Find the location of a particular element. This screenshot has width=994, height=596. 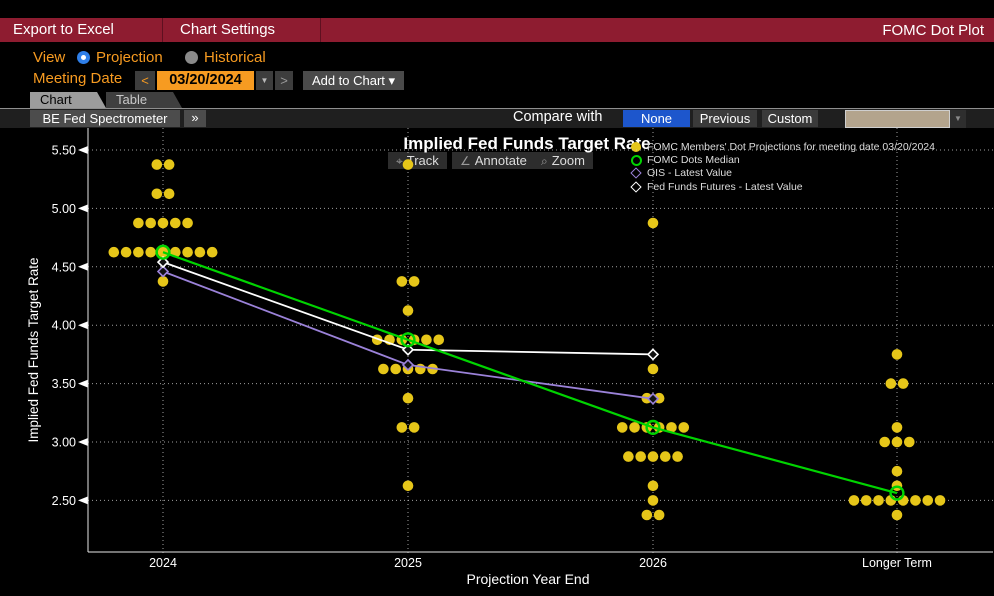

chart-title: Implied Fed Funds Target Rate is located at coordinates (527, 143).